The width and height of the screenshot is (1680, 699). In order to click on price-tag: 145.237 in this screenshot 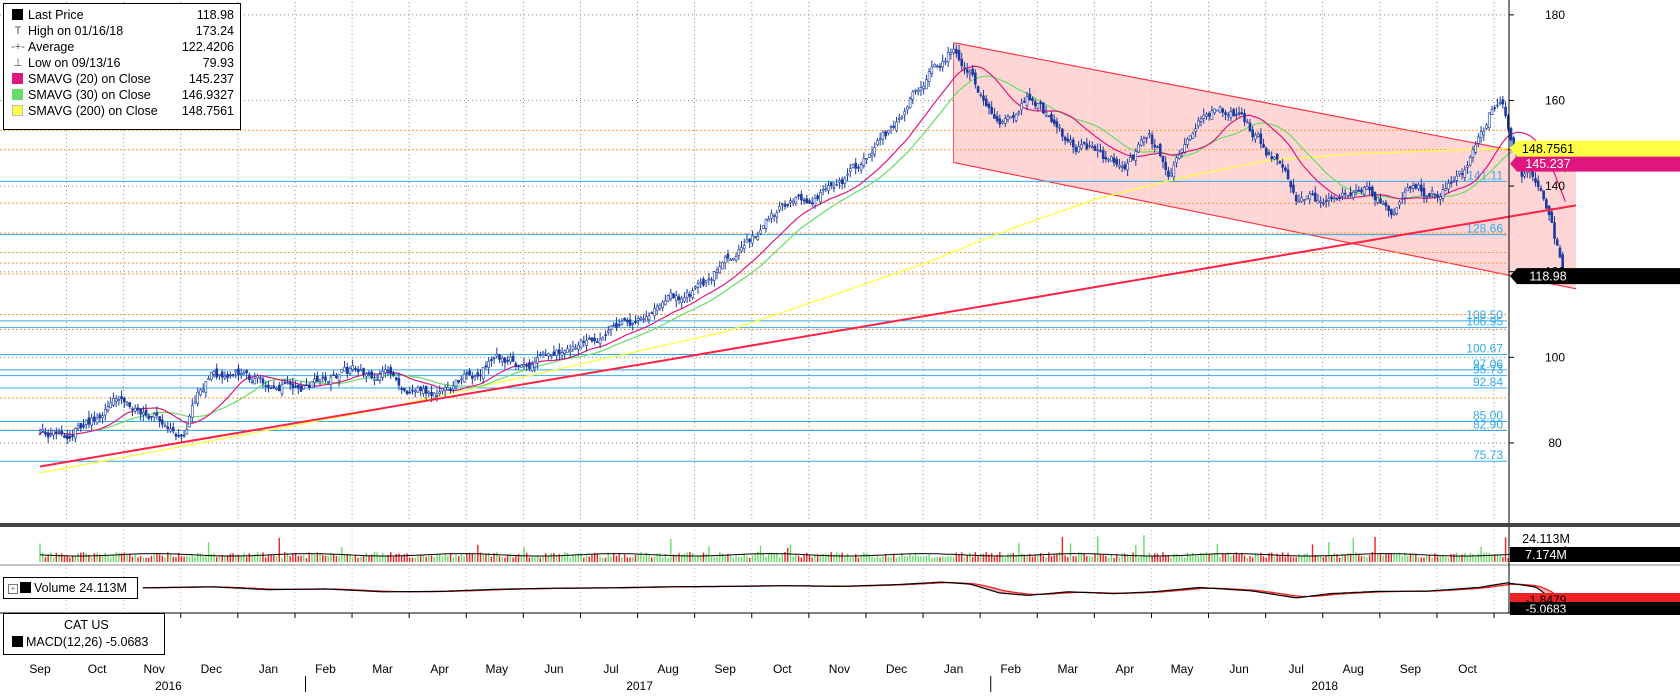, I will do `click(1595, 163)`.